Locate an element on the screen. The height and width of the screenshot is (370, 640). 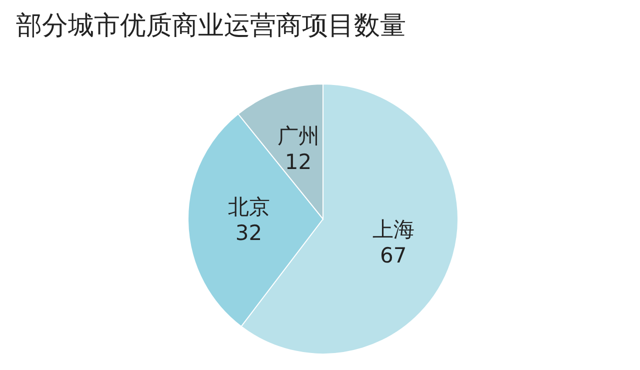
data-label: 12 is located at coordinates (298, 162).